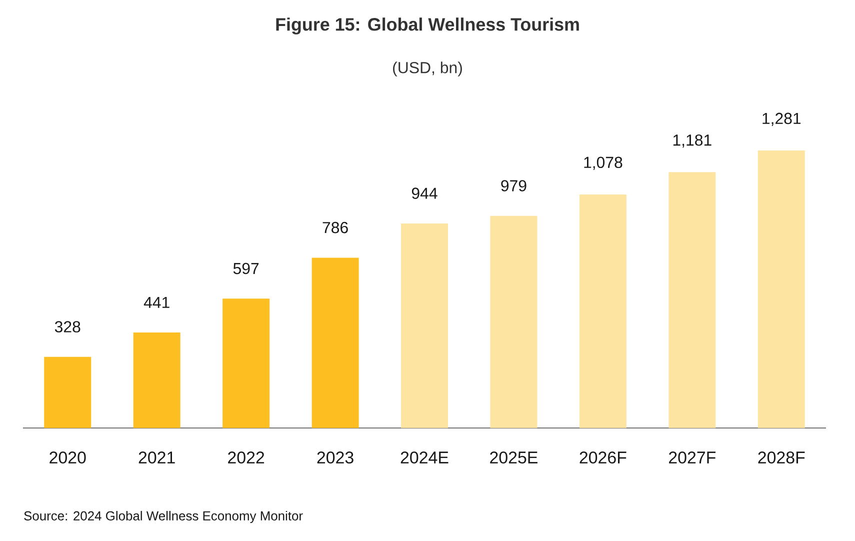 The height and width of the screenshot is (541, 855). Describe the element at coordinates (427, 69) in the screenshot. I see `chart-subtitle: (USD, bn)` at that location.